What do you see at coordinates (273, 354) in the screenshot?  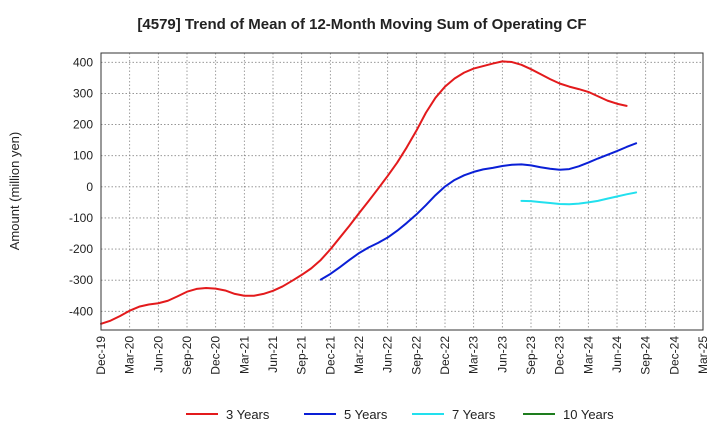 I see `x-tick-label: Jun-21` at bounding box center [273, 354].